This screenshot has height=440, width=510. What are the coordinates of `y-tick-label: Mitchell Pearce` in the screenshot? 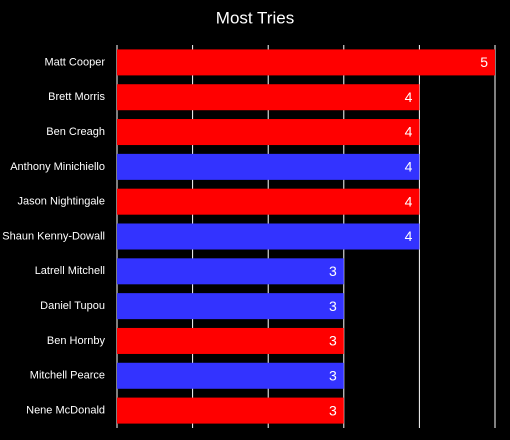 It's located at (67, 376).